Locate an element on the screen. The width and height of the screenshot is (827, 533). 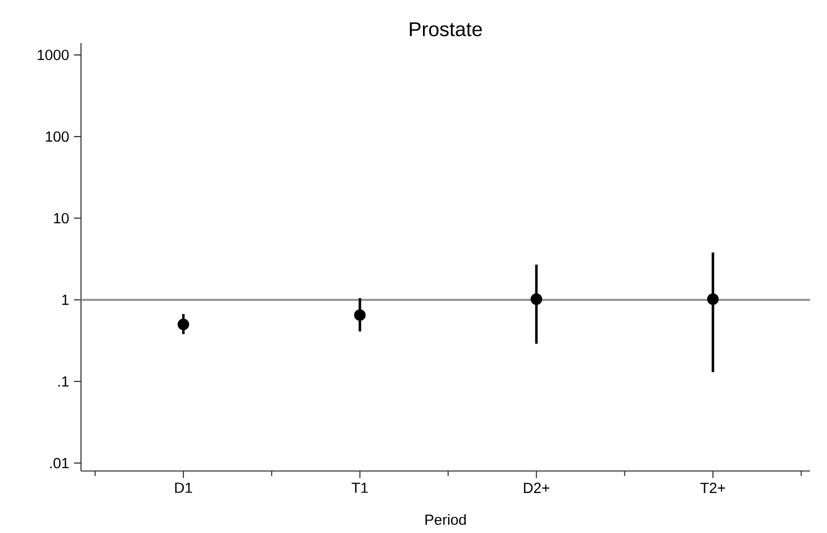
x-tick-label: D1 is located at coordinates (183, 487).